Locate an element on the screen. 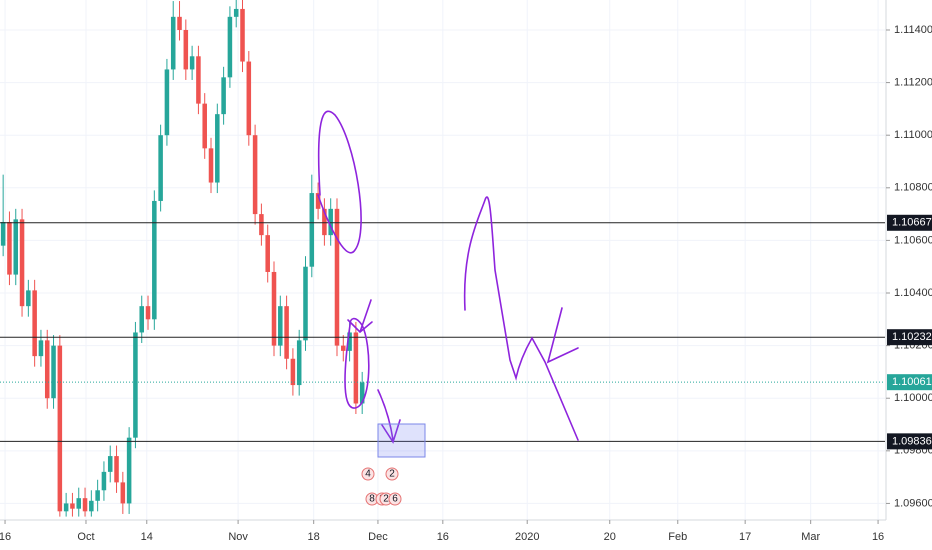 This screenshot has width=932, height=550. x-tick-label: Oct is located at coordinates (85, 537).